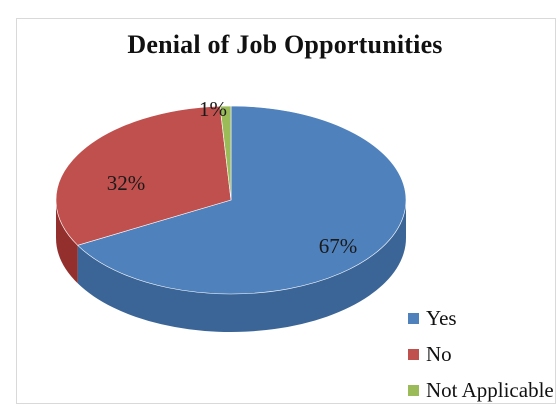  I want to click on legend-item-not-applicable: Not Applicable, so click(481, 390).